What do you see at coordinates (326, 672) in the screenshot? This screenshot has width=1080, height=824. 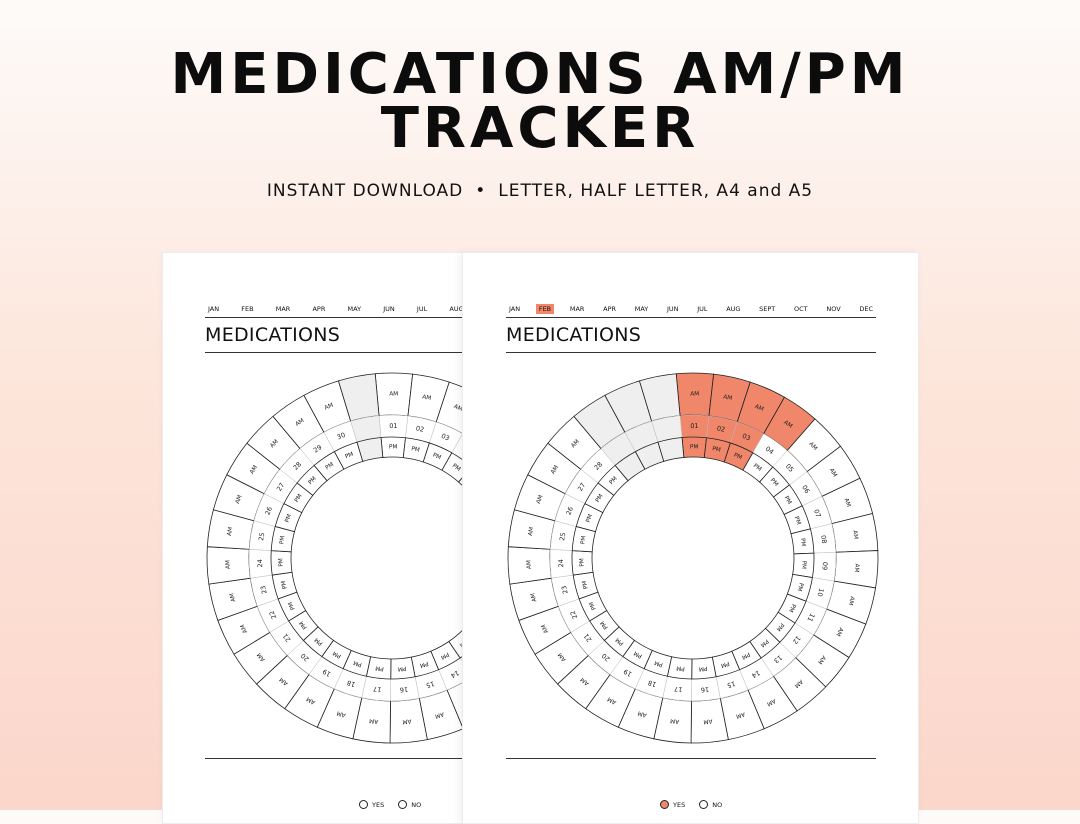 I see `day-number: 19` at bounding box center [326, 672].